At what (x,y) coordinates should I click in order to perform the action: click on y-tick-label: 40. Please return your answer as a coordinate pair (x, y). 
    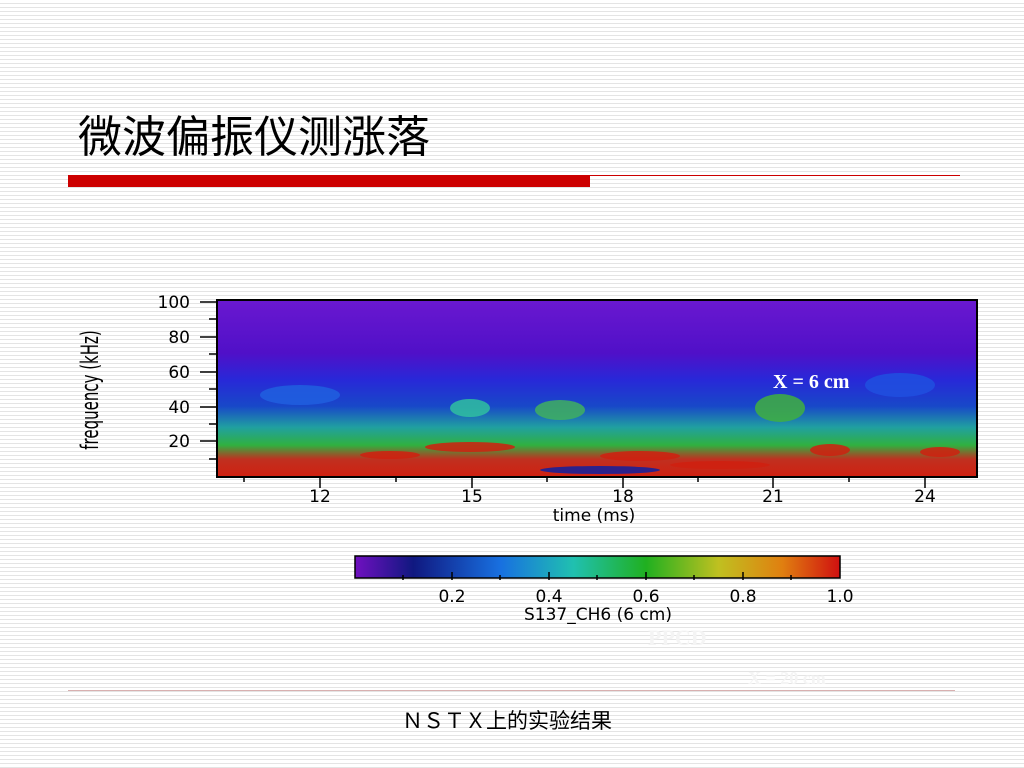
    Looking at the image, I should click on (179, 408).